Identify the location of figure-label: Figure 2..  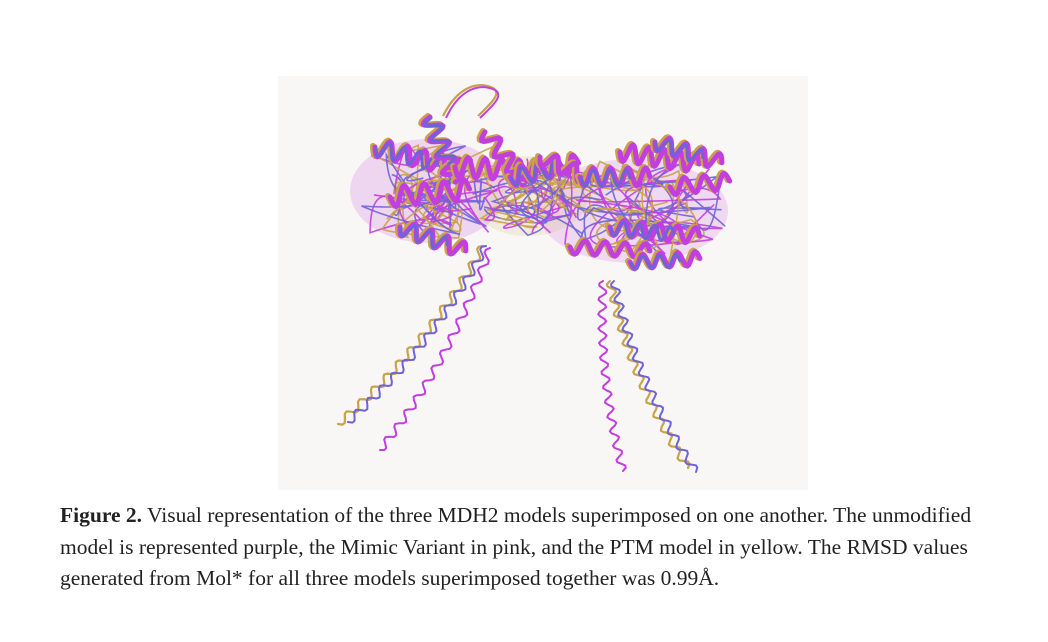
(101, 515).